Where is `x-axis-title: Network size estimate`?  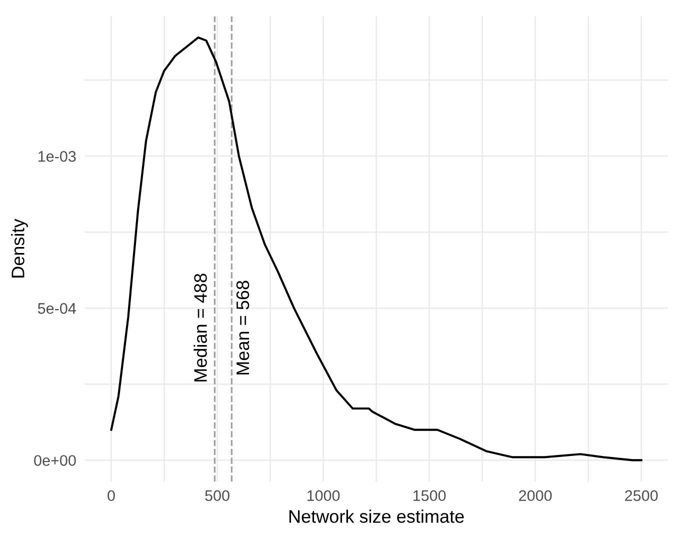
x-axis-title: Network size estimate is located at coordinates (376, 516).